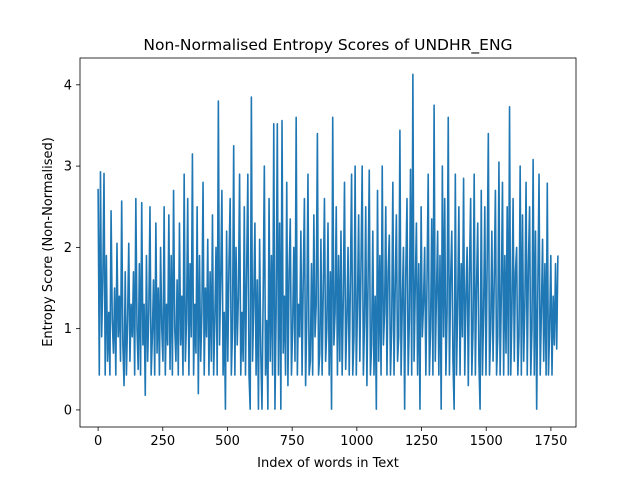 This screenshot has width=640, height=480. Describe the element at coordinates (328, 463) in the screenshot. I see `x-axis-label: Index of words in Text` at that location.